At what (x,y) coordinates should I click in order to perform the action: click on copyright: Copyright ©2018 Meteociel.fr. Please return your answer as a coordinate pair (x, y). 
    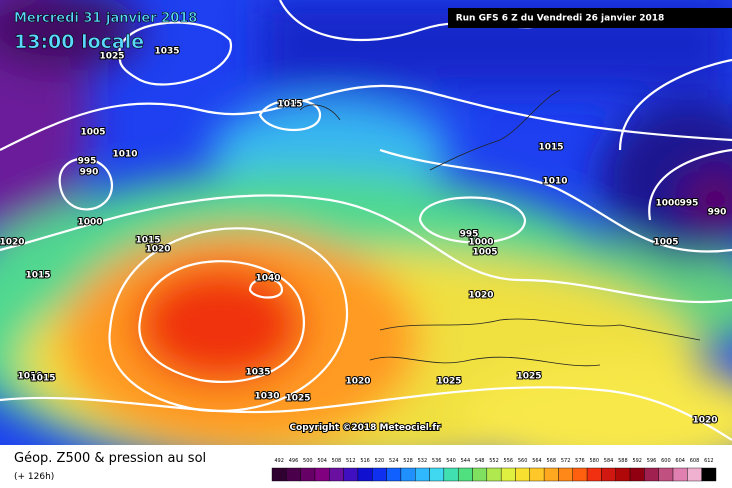
    Looking at the image, I should click on (365, 428).